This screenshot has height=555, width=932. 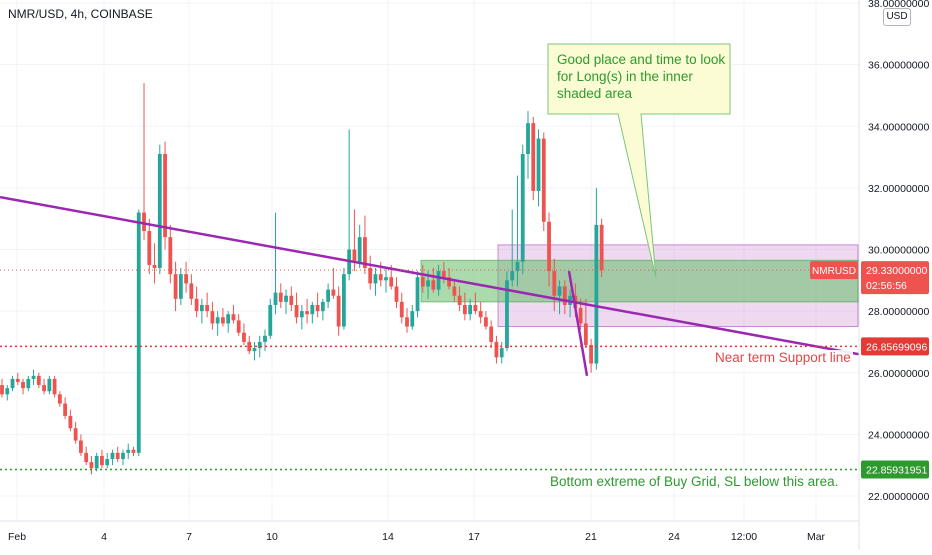 What do you see at coordinates (897, 17) in the screenshot?
I see `currency-badge: USD` at bounding box center [897, 17].